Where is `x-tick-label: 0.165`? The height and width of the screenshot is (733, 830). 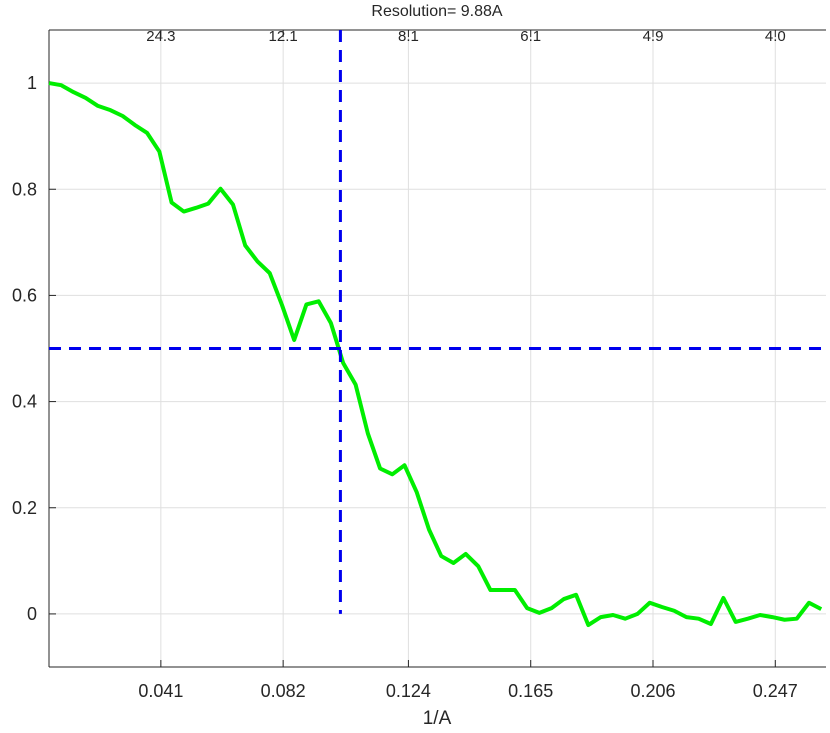
x-tick-label: 0.165 is located at coordinates (530, 691).